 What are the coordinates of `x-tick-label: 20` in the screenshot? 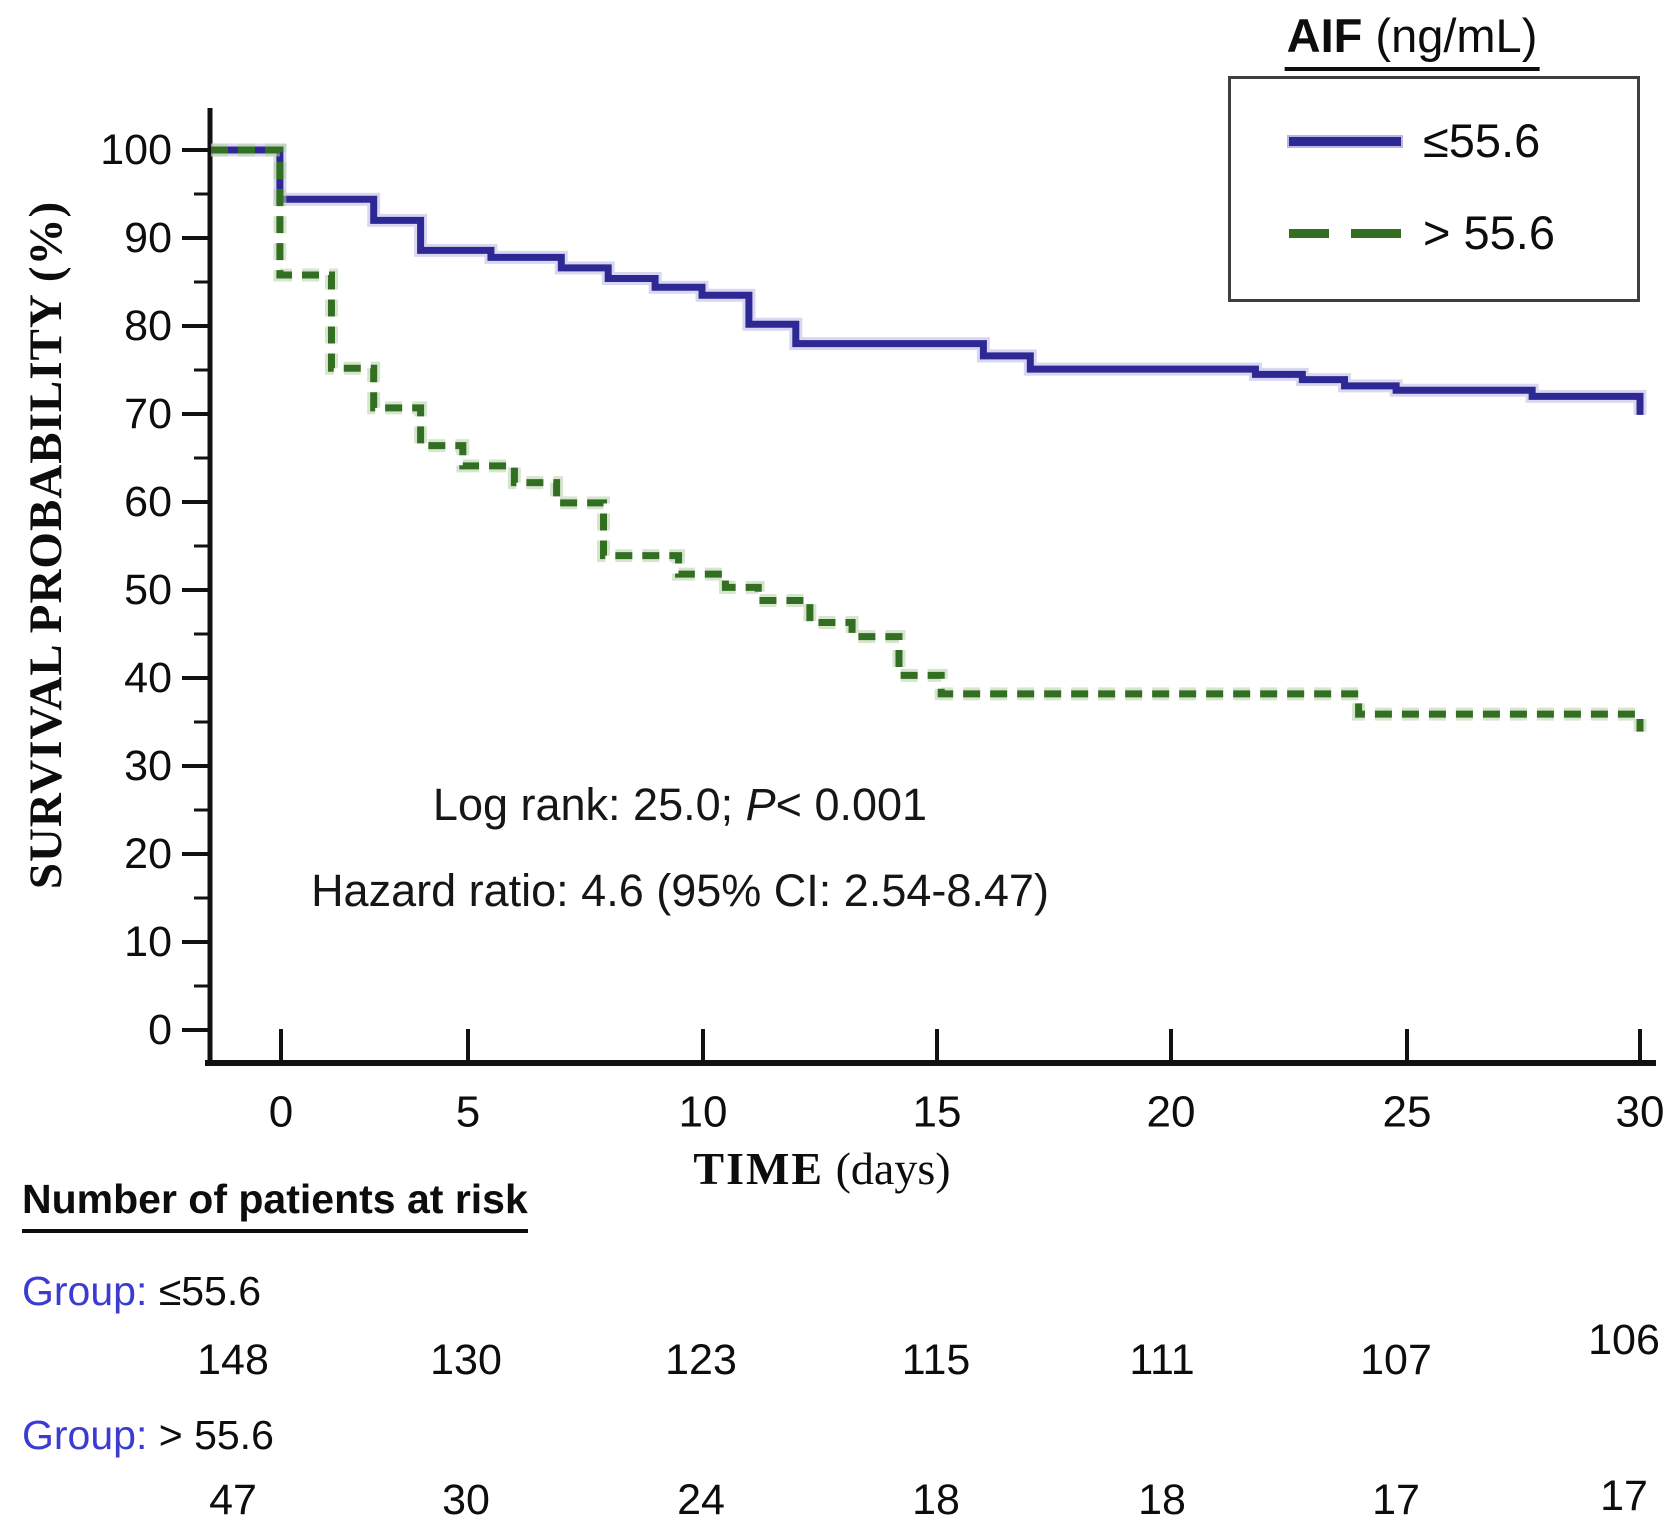 It's located at (1171, 1112).